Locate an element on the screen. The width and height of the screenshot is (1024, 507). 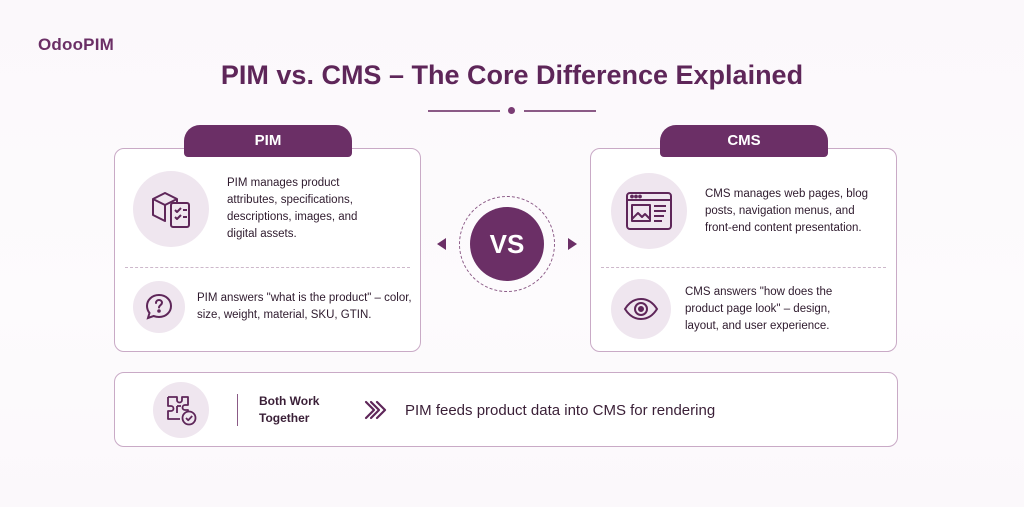
bottom-separator is located at coordinates (237, 410).